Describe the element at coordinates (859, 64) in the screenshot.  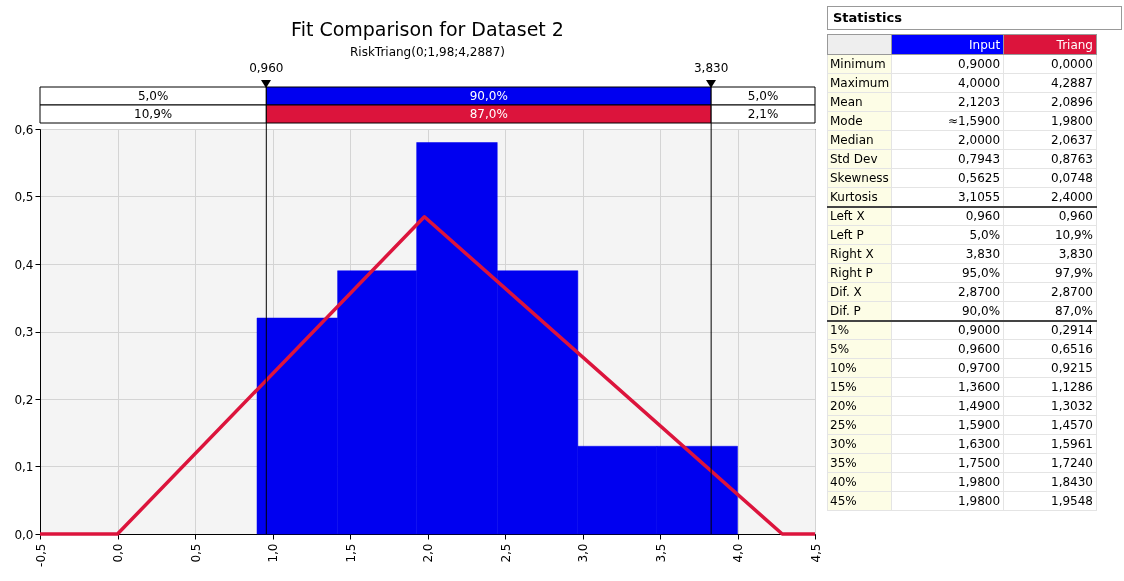
I see `text: Minimum` at that location.